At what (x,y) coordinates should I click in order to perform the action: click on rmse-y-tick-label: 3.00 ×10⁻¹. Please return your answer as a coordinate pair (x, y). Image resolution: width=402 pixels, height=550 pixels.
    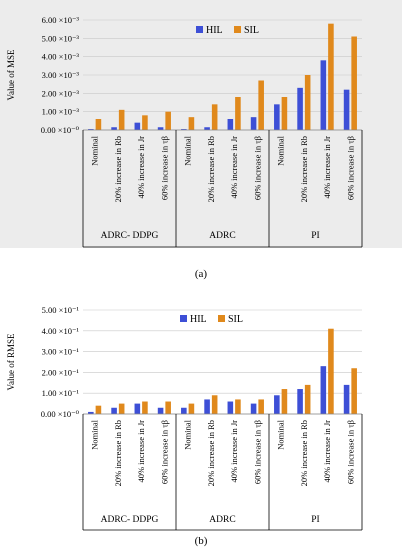
    Looking at the image, I should click on (61, 352).